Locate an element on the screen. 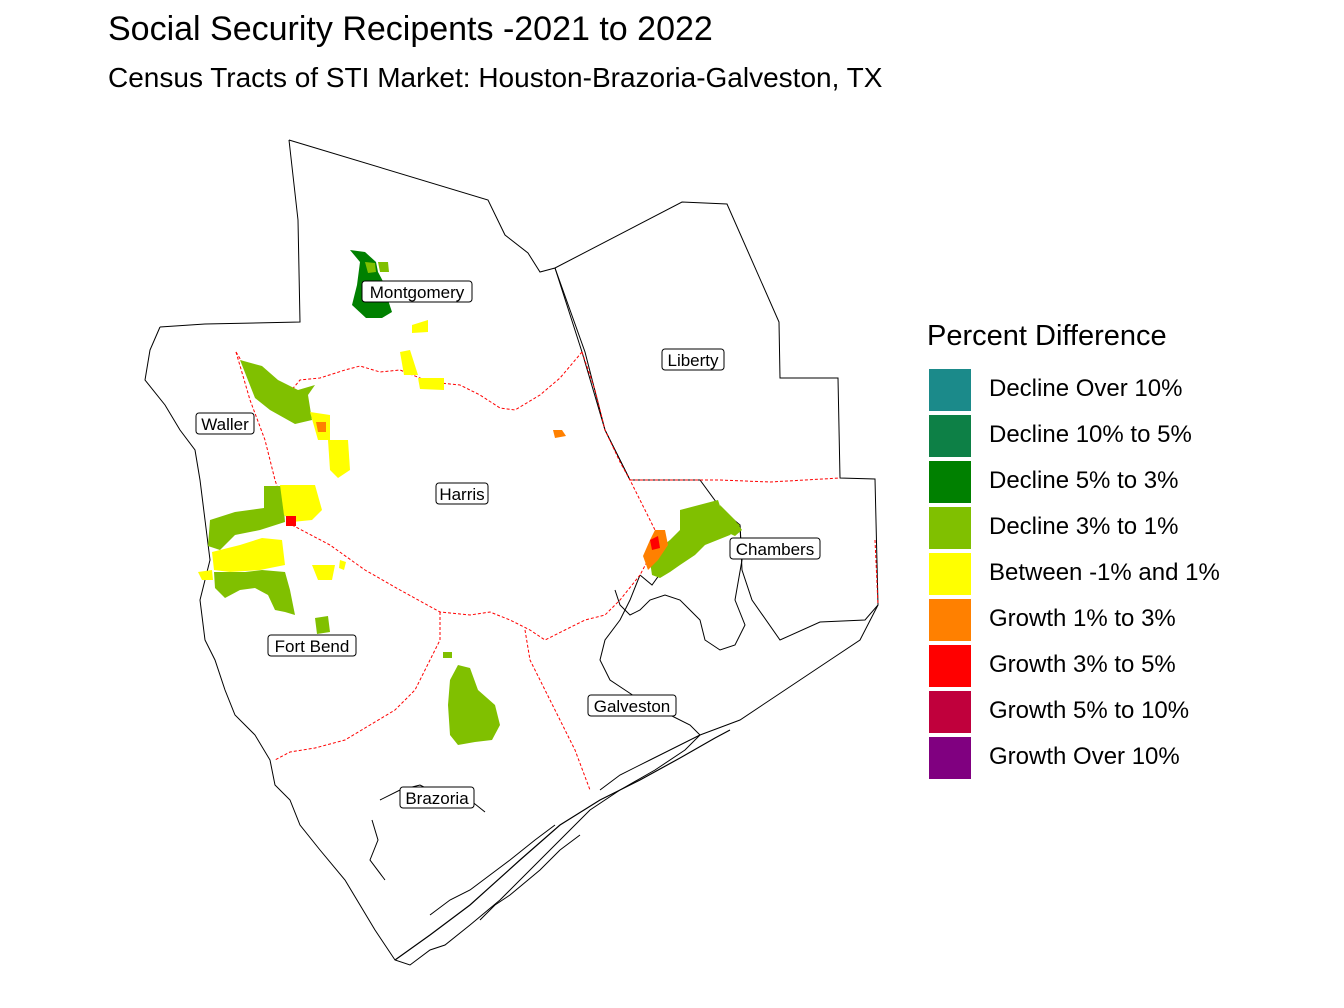 This screenshot has width=1344, height=1008. galveston-island is located at coordinates (562, 845).